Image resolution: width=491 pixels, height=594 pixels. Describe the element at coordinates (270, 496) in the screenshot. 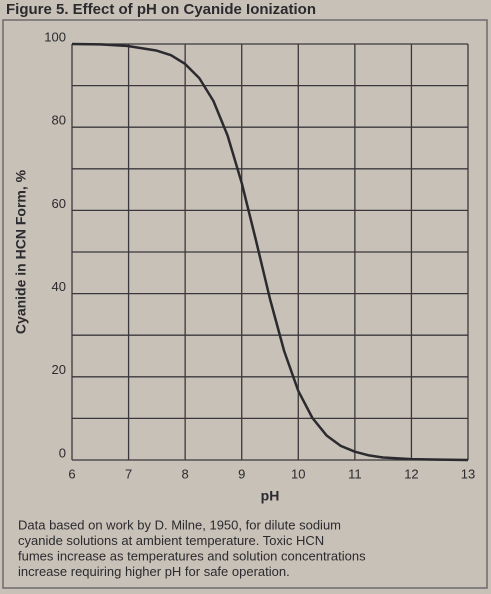

I see `x-axis-title: pH` at that location.